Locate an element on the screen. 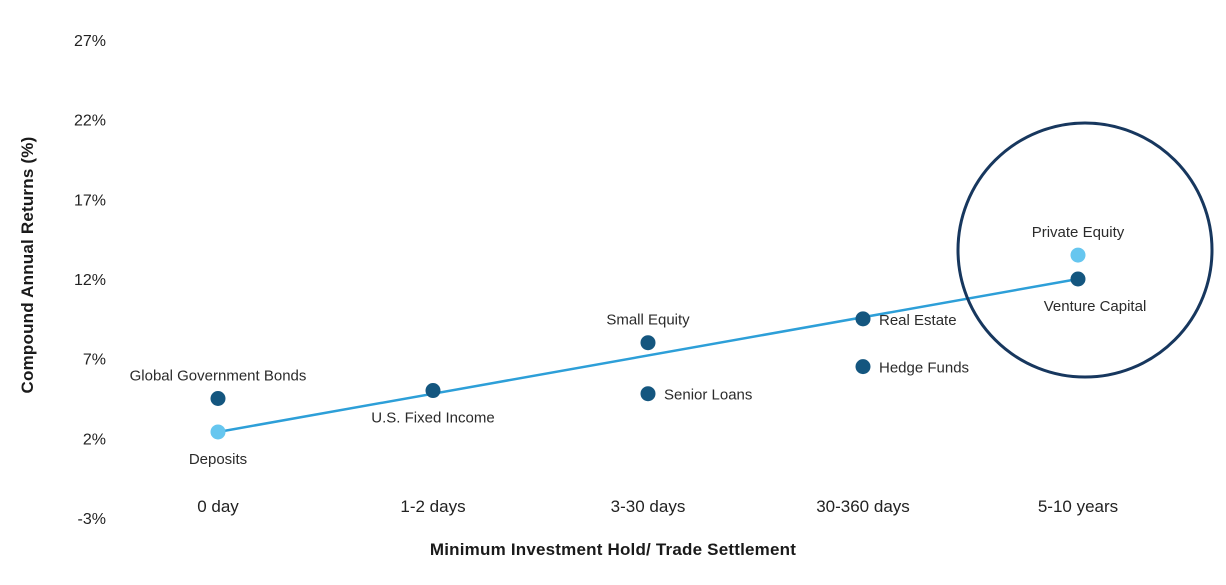 The width and height of the screenshot is (1226, 585). data-point-label: Global Government Bonds is located at coordinates (218, 376).